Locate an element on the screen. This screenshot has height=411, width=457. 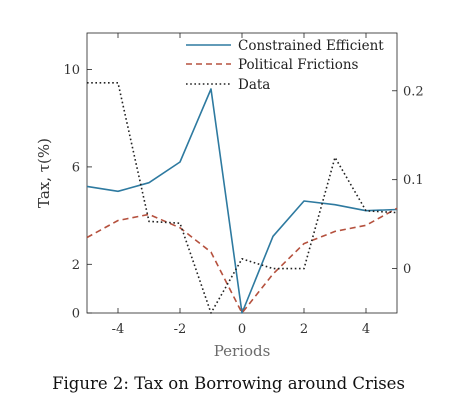
x-tick-label: -2 is located at coordinates (180, 329).